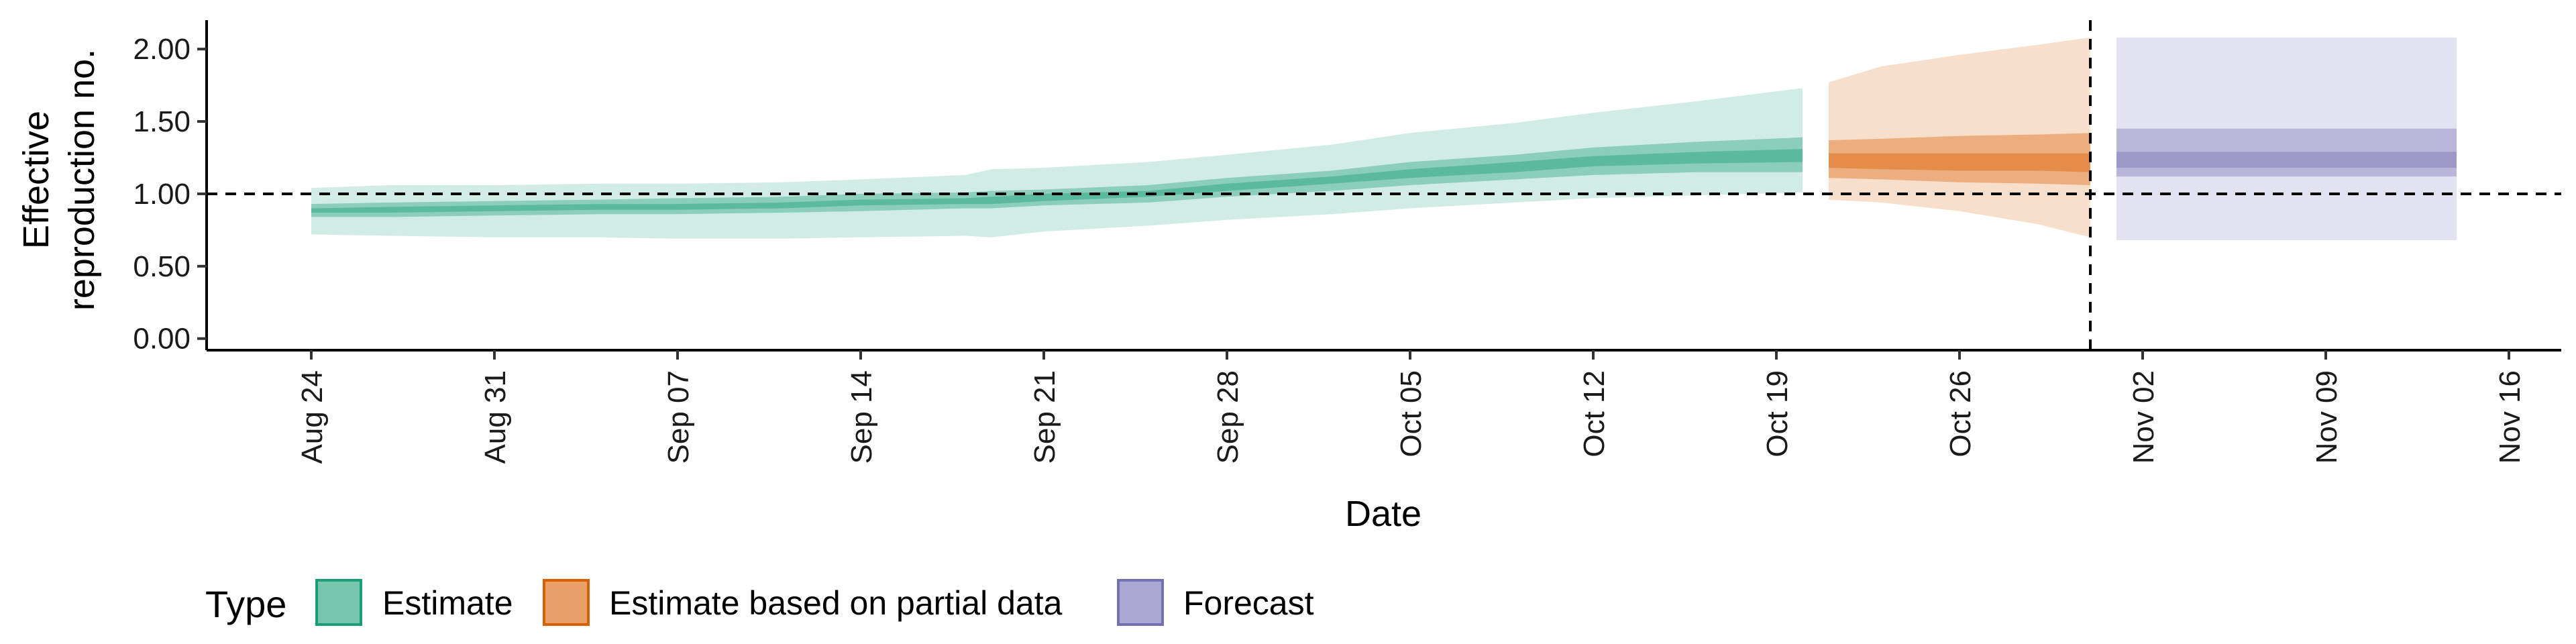 The width and height of the screenshot is (2576, 644). I want to click on legend-label-estimate: Estimate, so click(447, 603).